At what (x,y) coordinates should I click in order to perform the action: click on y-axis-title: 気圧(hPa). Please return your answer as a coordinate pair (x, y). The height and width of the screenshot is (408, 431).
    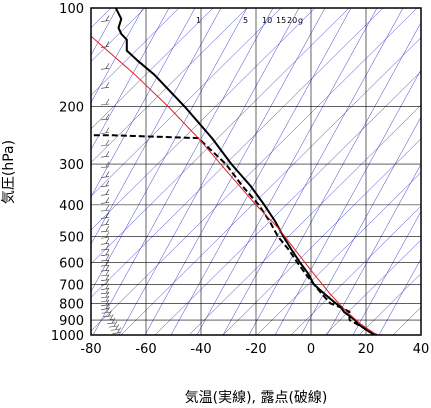
    Looking at the image, I should click on (9, 172).